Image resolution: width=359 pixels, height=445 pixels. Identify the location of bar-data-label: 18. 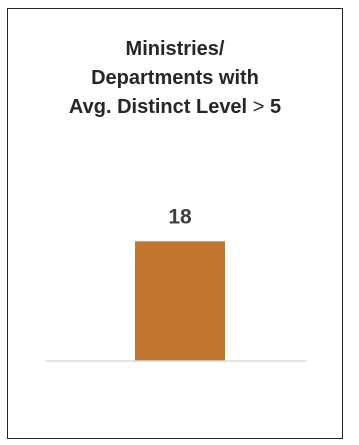
(180, 216).